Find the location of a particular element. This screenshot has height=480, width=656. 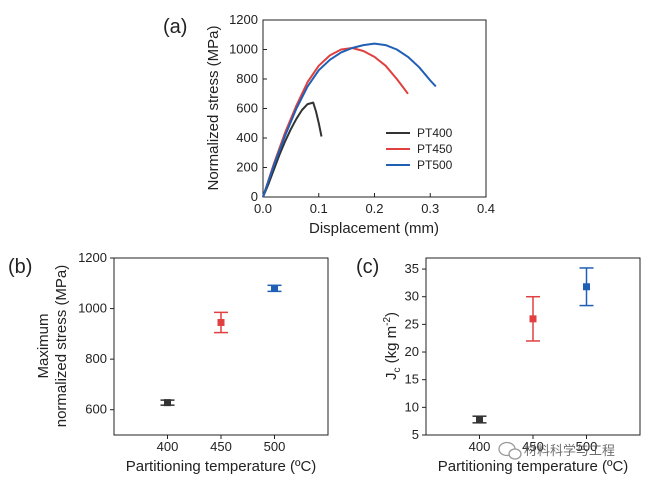

watermark: 材料科学与工程 is located at coordinates (556, 450).